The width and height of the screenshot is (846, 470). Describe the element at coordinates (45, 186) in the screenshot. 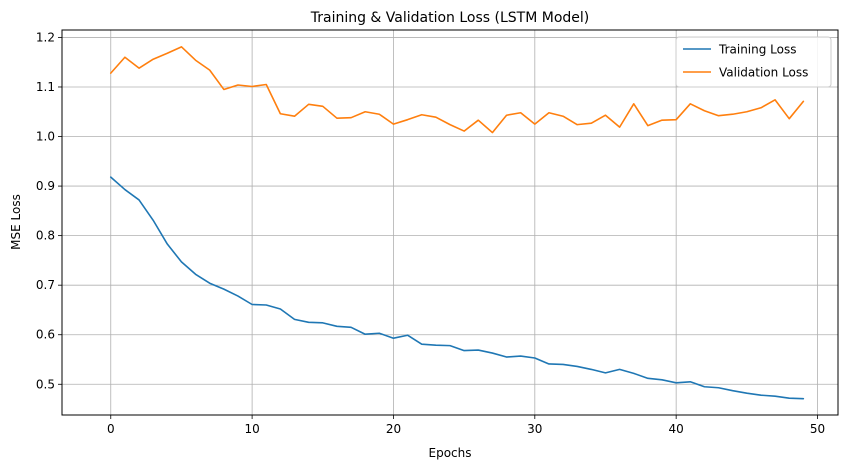

I see `y-tick-label: 0.9` at that location.